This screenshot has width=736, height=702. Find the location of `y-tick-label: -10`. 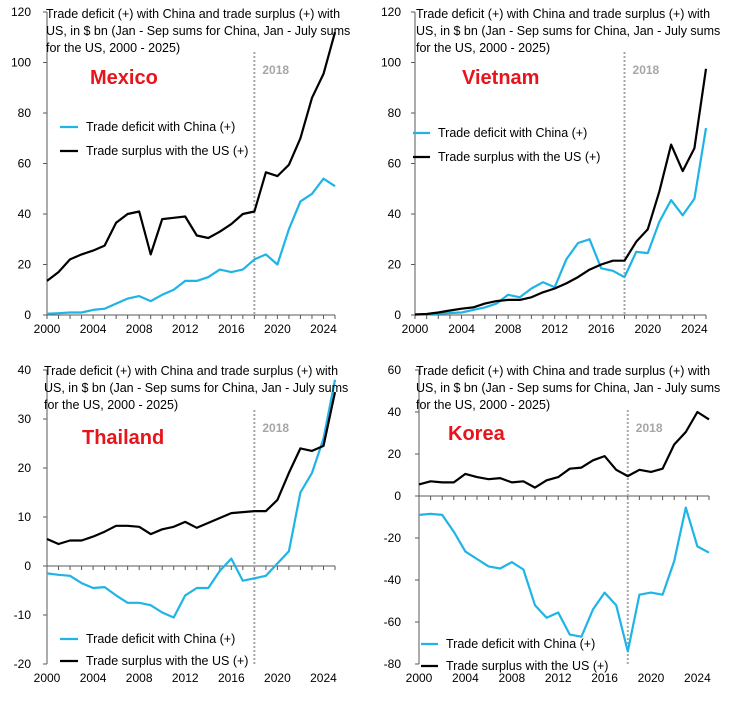

y-tick-label: -10 is located at coordinates (23, 615).